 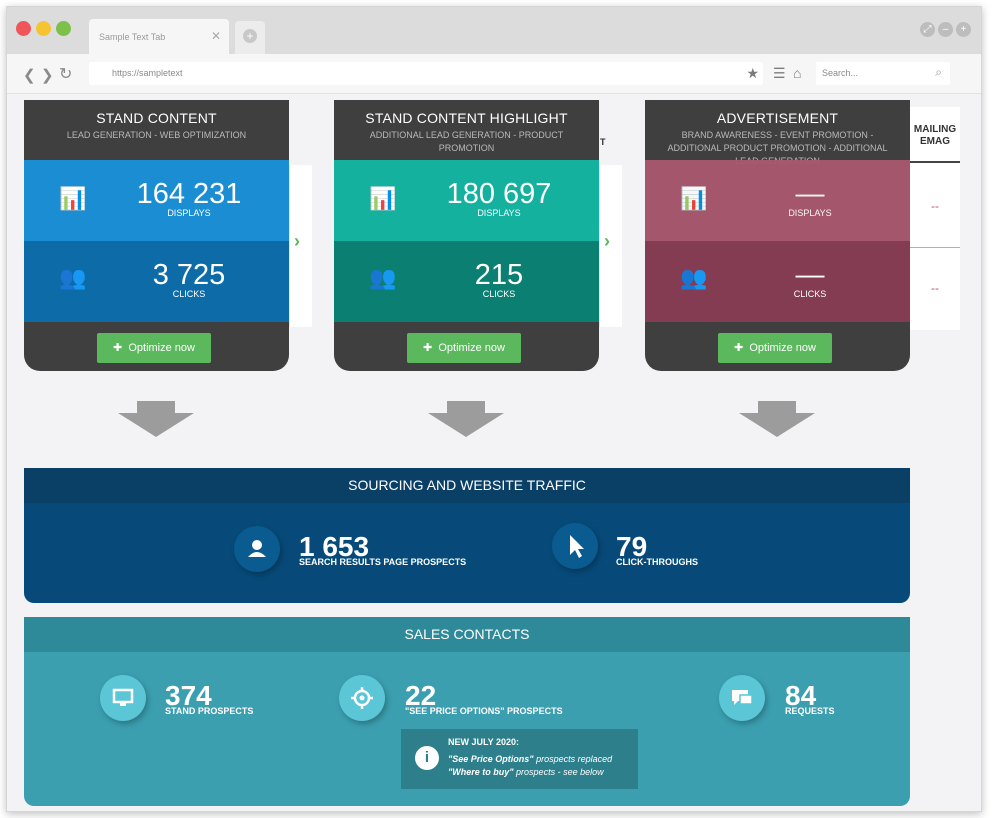 I want to click on displays-value: 180 697, so click(x=499, y=194).